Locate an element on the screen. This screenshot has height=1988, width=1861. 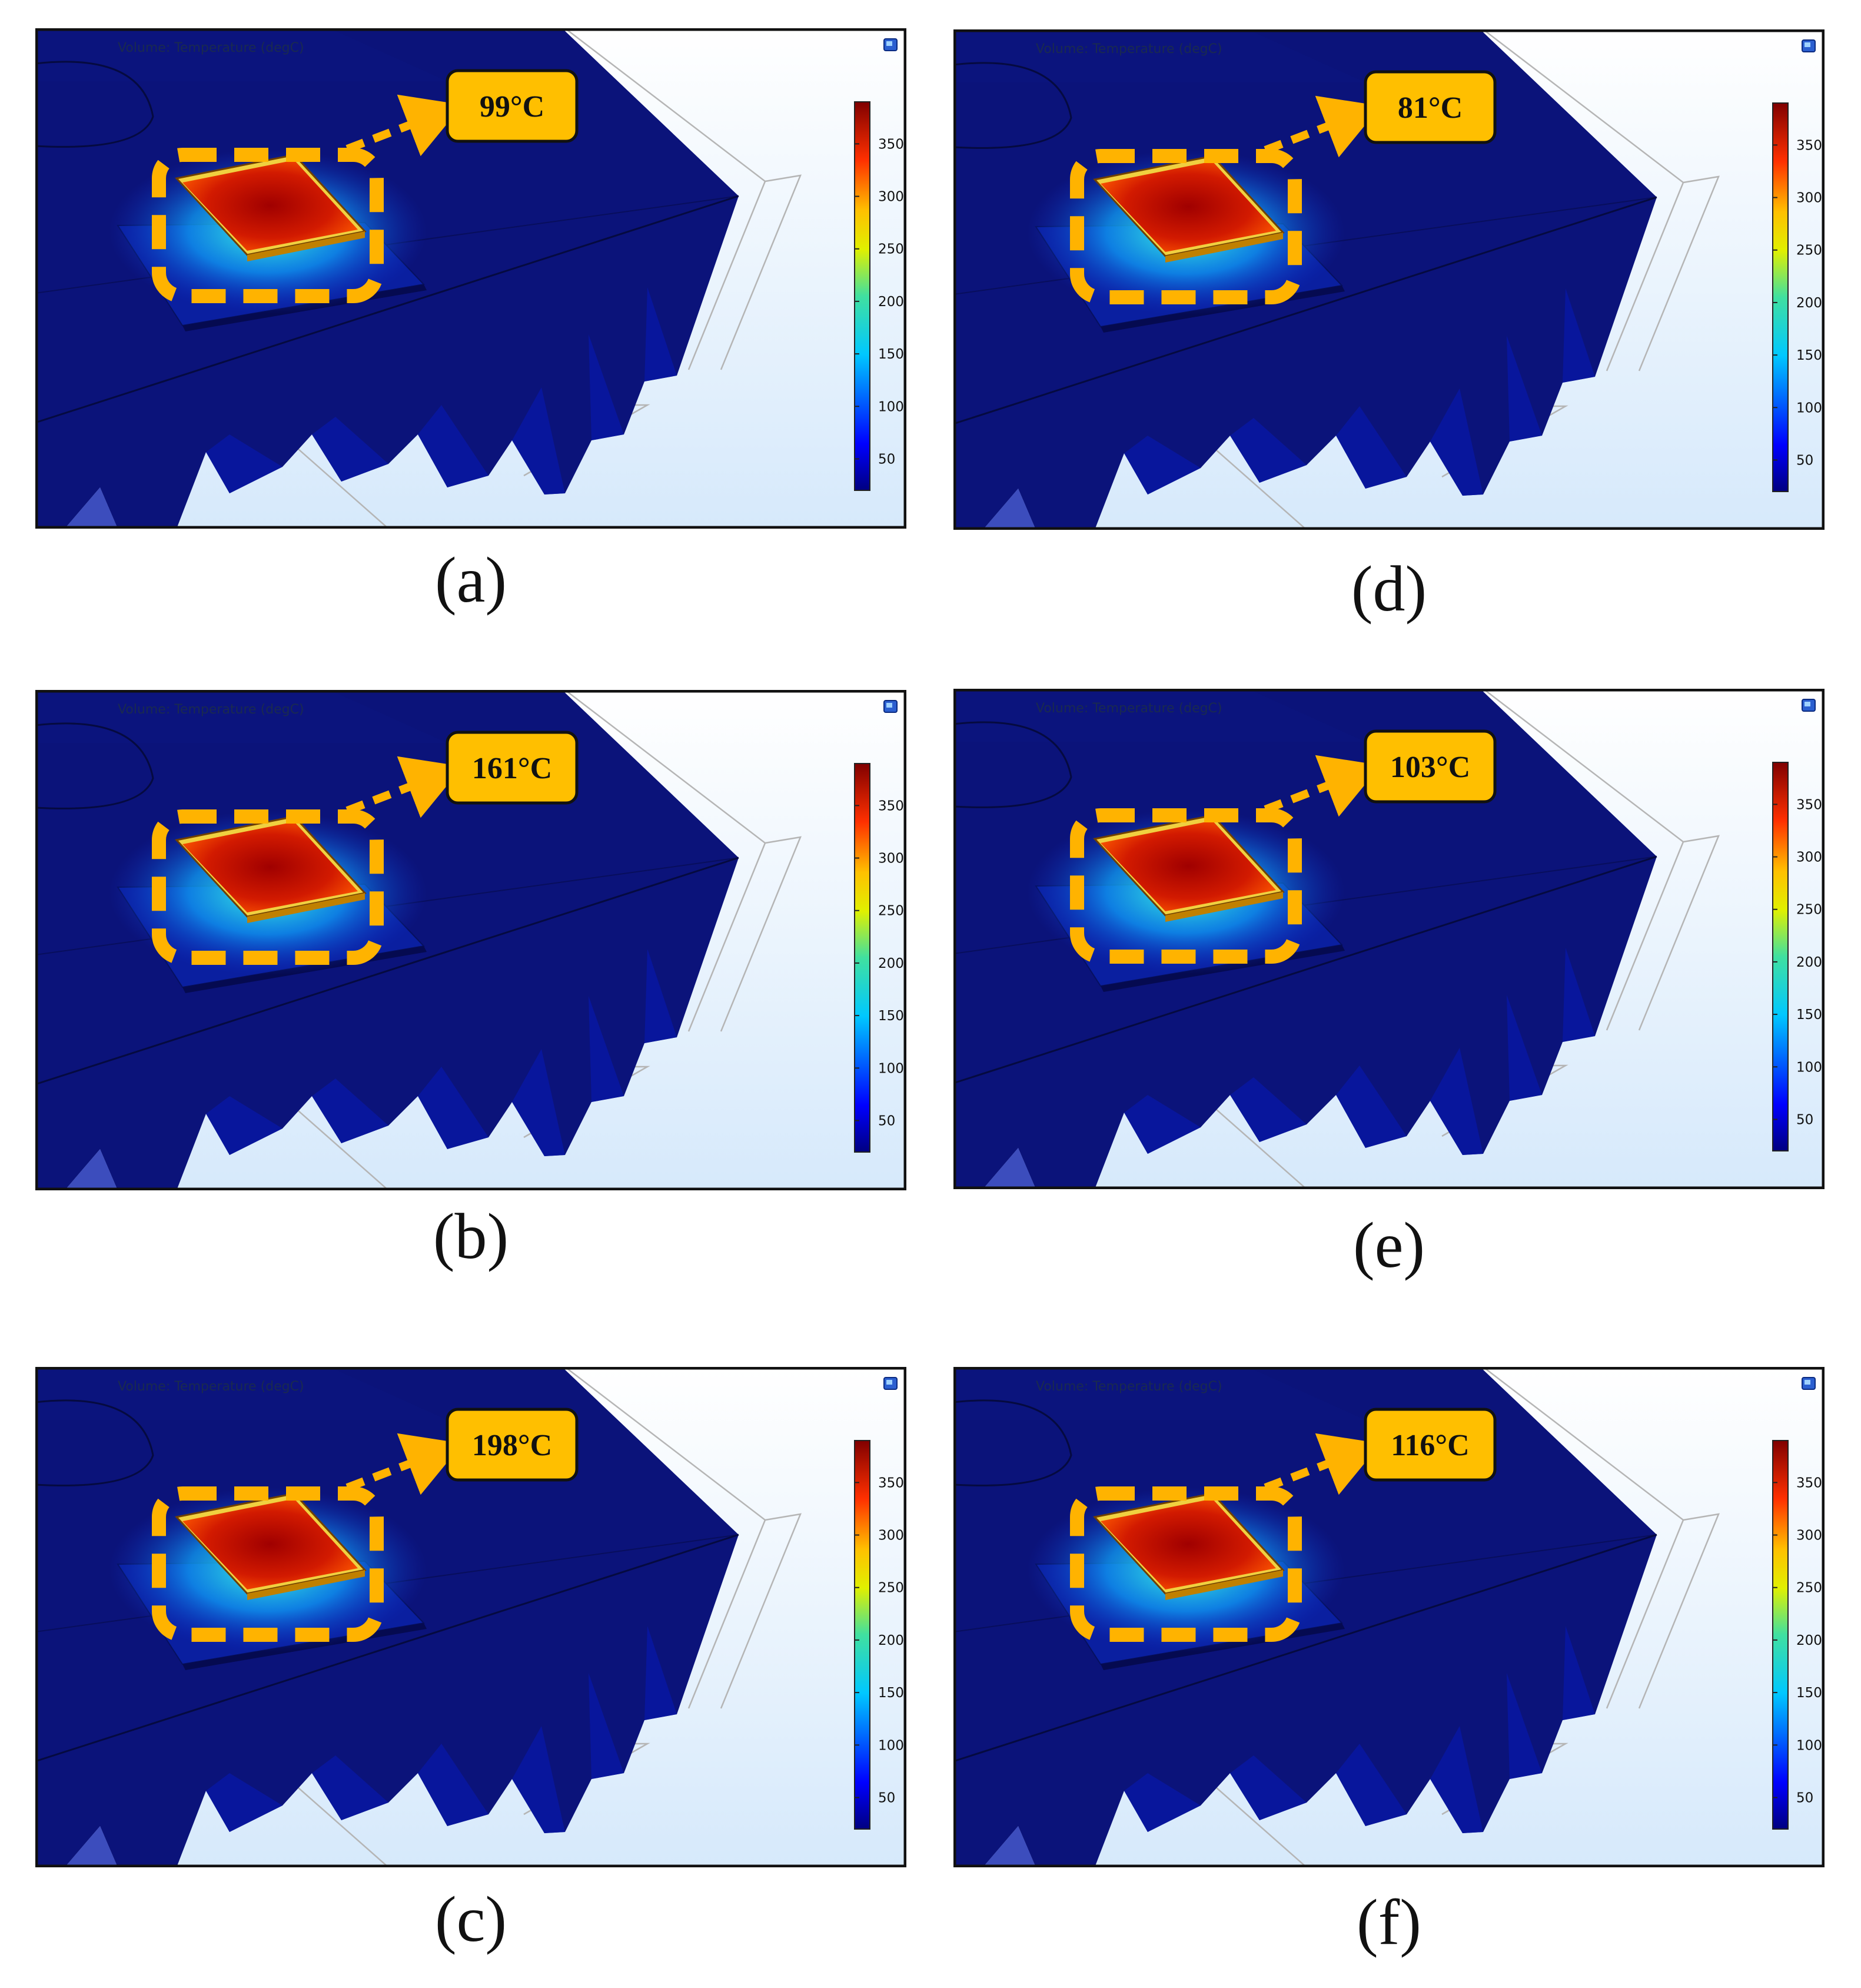
temperature-callout-label: 81°C is located at coordinates (1430, 108).